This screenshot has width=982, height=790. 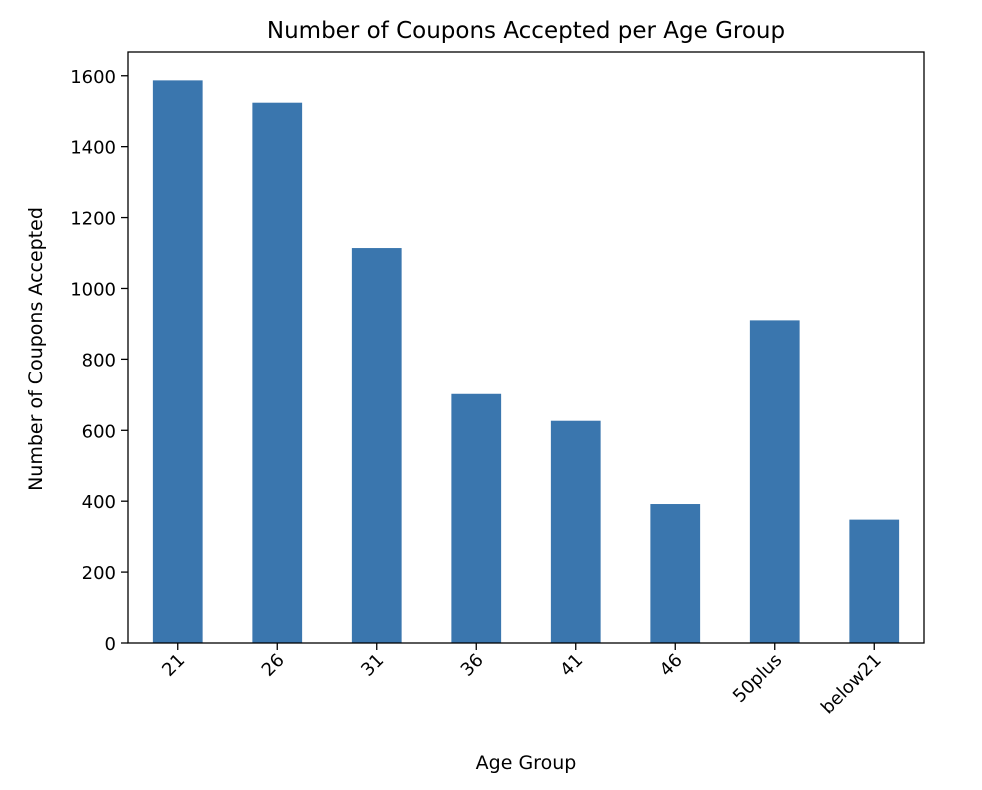 I want to click on chart-title: Number of Coupons Accepted per Age Group, so click(x=526, y=31).